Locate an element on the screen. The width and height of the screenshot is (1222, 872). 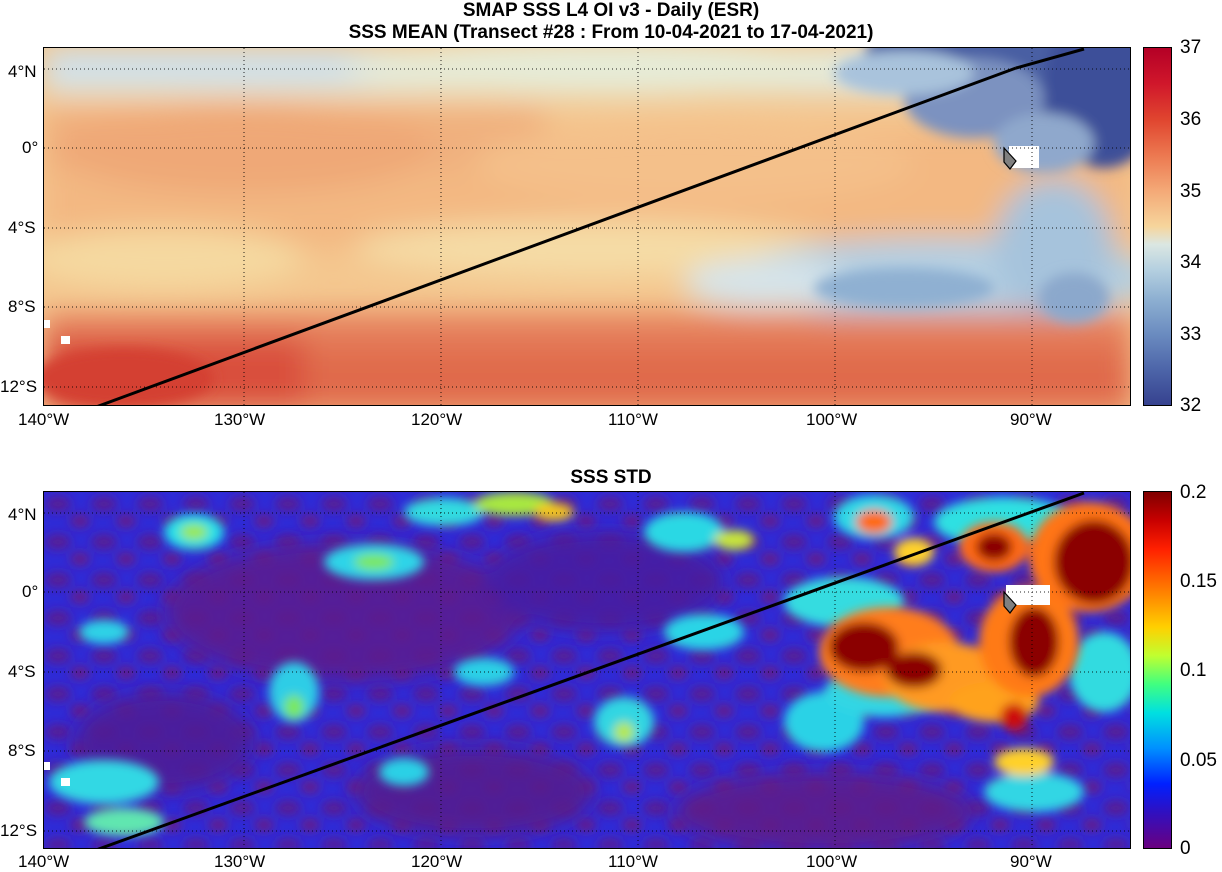
std-cbar-tick-0-1: 0.1 is located at coordinates (1193, 670).